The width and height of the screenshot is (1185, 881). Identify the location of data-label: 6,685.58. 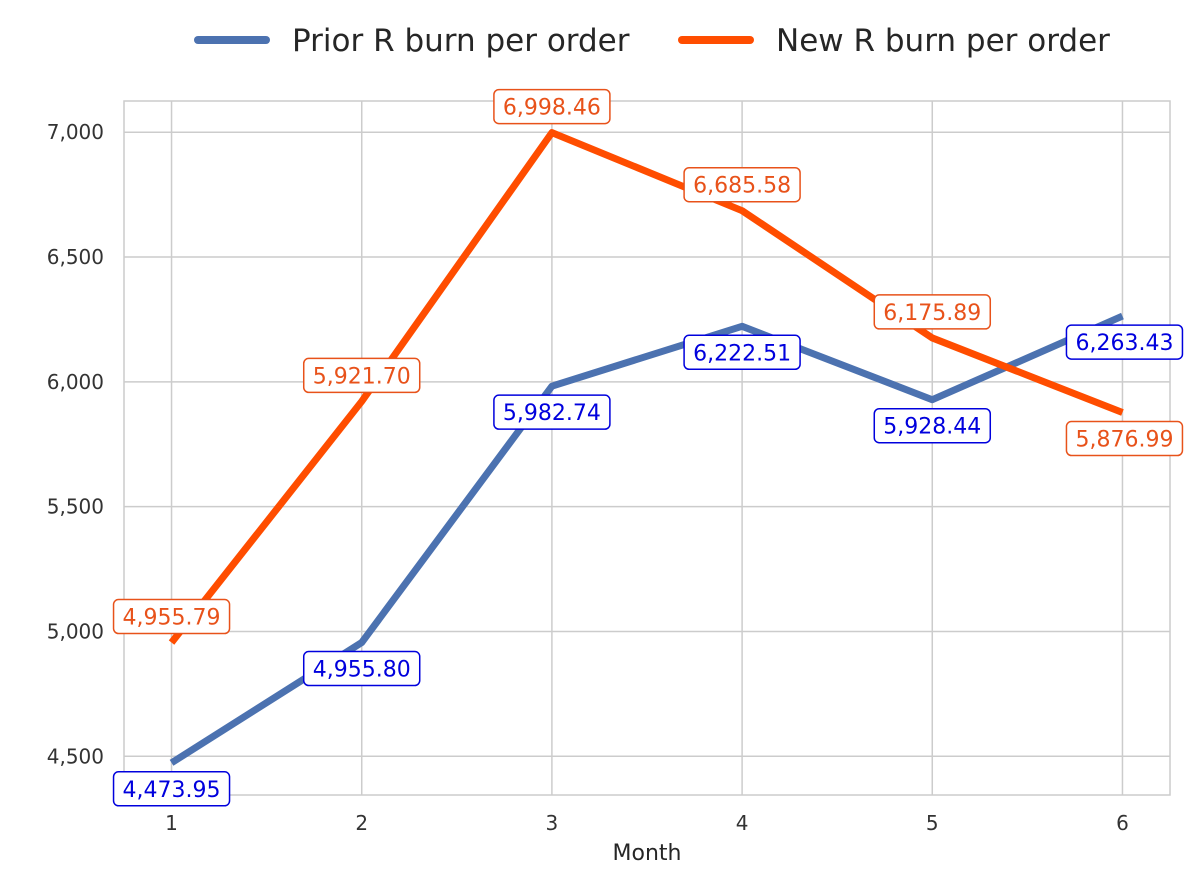
(742, 184).